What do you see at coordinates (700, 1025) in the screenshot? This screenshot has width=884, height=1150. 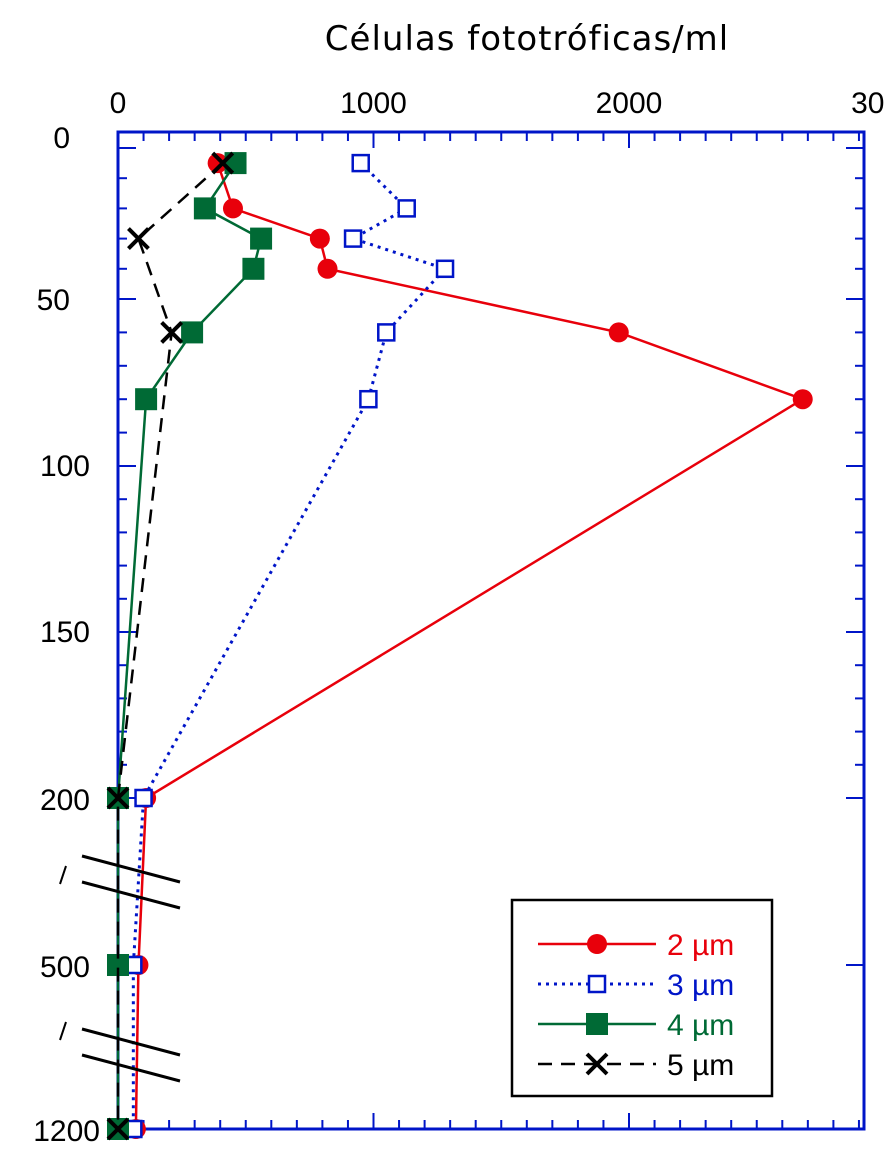 I see `legend-label: 4 µm` at bounding box center [700, 1025].